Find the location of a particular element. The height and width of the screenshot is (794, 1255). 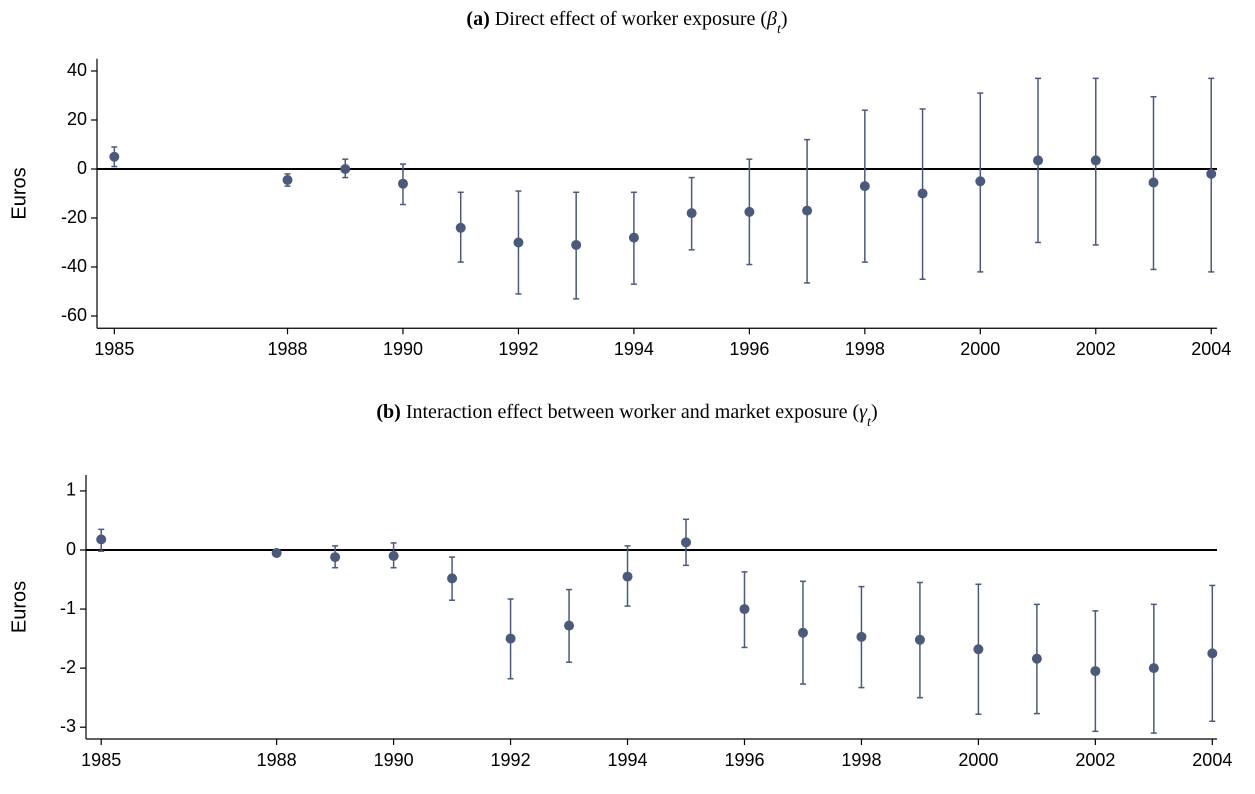

title-part: γ is located at coordinates (863, 412).